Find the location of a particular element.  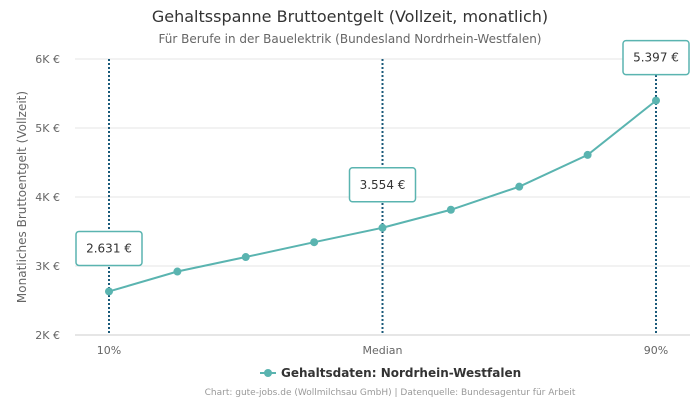

y-axis-ticks: 2K € 3K € 4K € 5K € 6K € is located at coordinates (47, 197).